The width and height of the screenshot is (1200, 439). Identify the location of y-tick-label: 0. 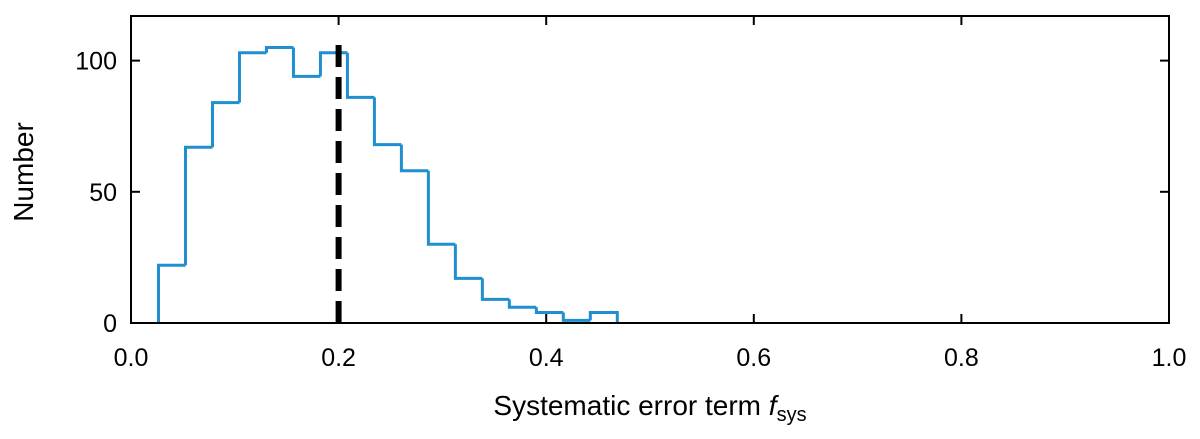
(110, 324).